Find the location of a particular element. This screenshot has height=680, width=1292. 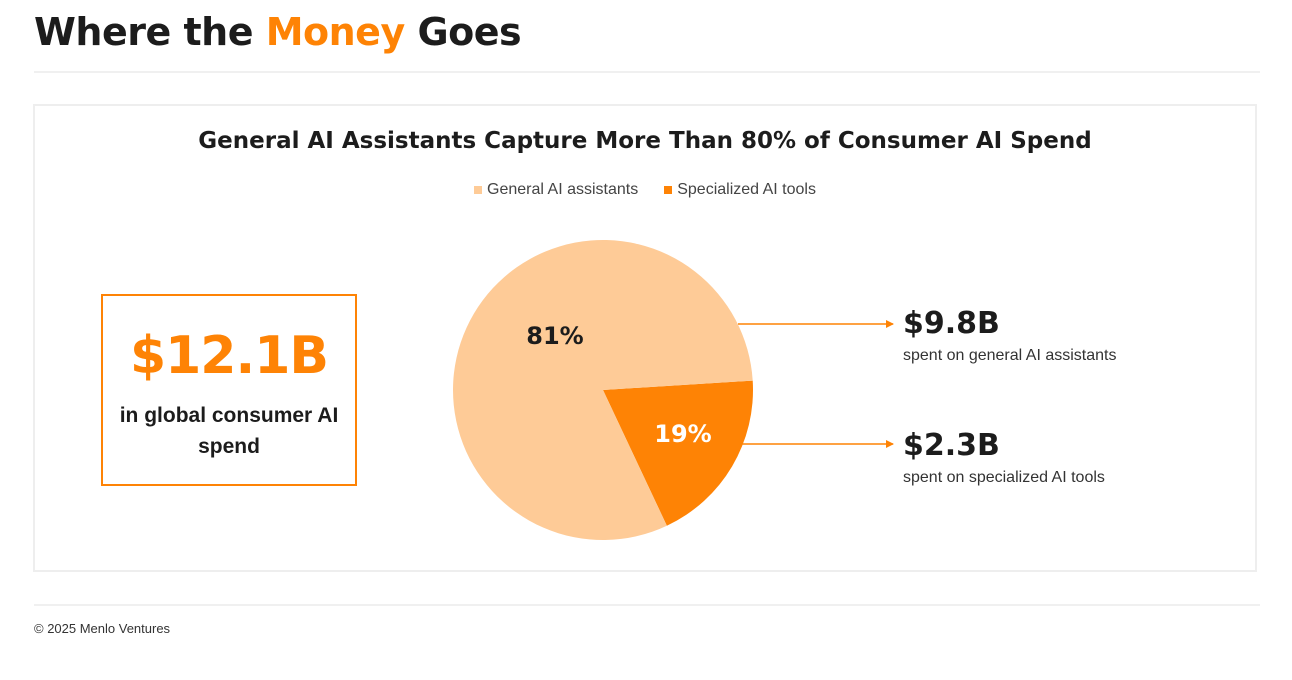

page-title: Where the Money Goes is located at coordinates (278, 32).